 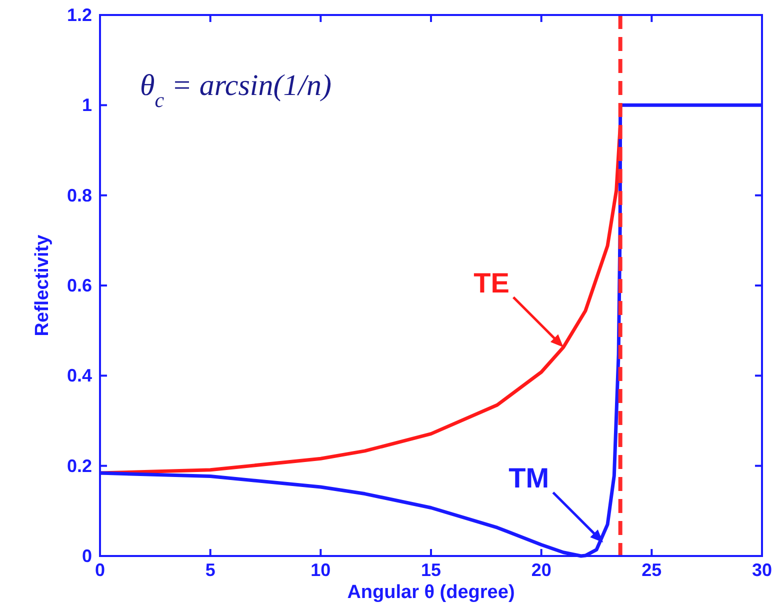 I want to click on annotation: TE, so click(x=492, y=282).